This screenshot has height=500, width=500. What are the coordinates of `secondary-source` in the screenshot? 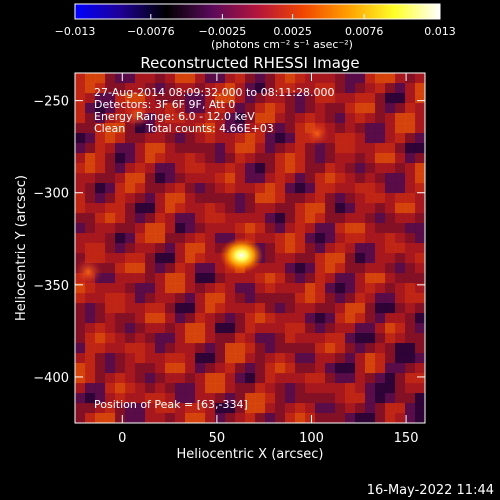 It's located at (89, 272).